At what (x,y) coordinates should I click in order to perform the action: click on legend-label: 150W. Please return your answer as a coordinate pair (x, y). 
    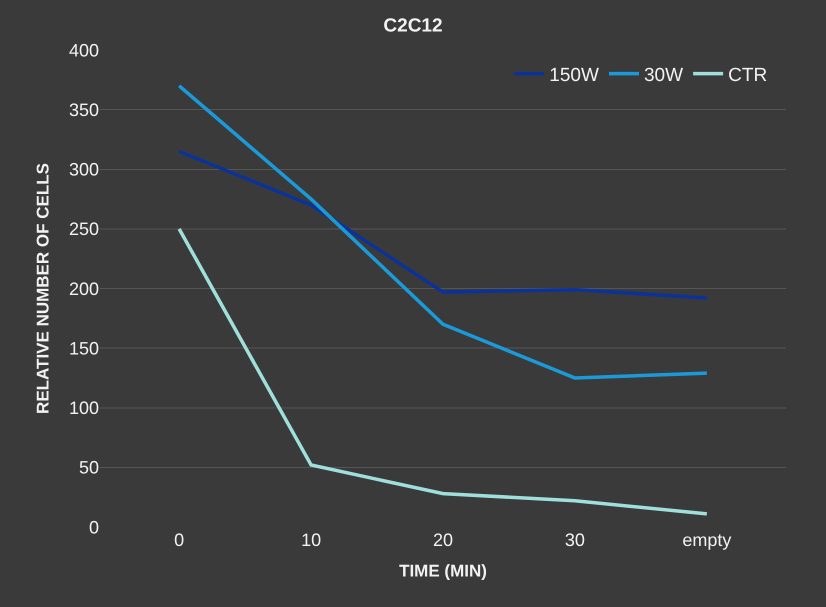
    Looking at the image, I should click on (574, 75).